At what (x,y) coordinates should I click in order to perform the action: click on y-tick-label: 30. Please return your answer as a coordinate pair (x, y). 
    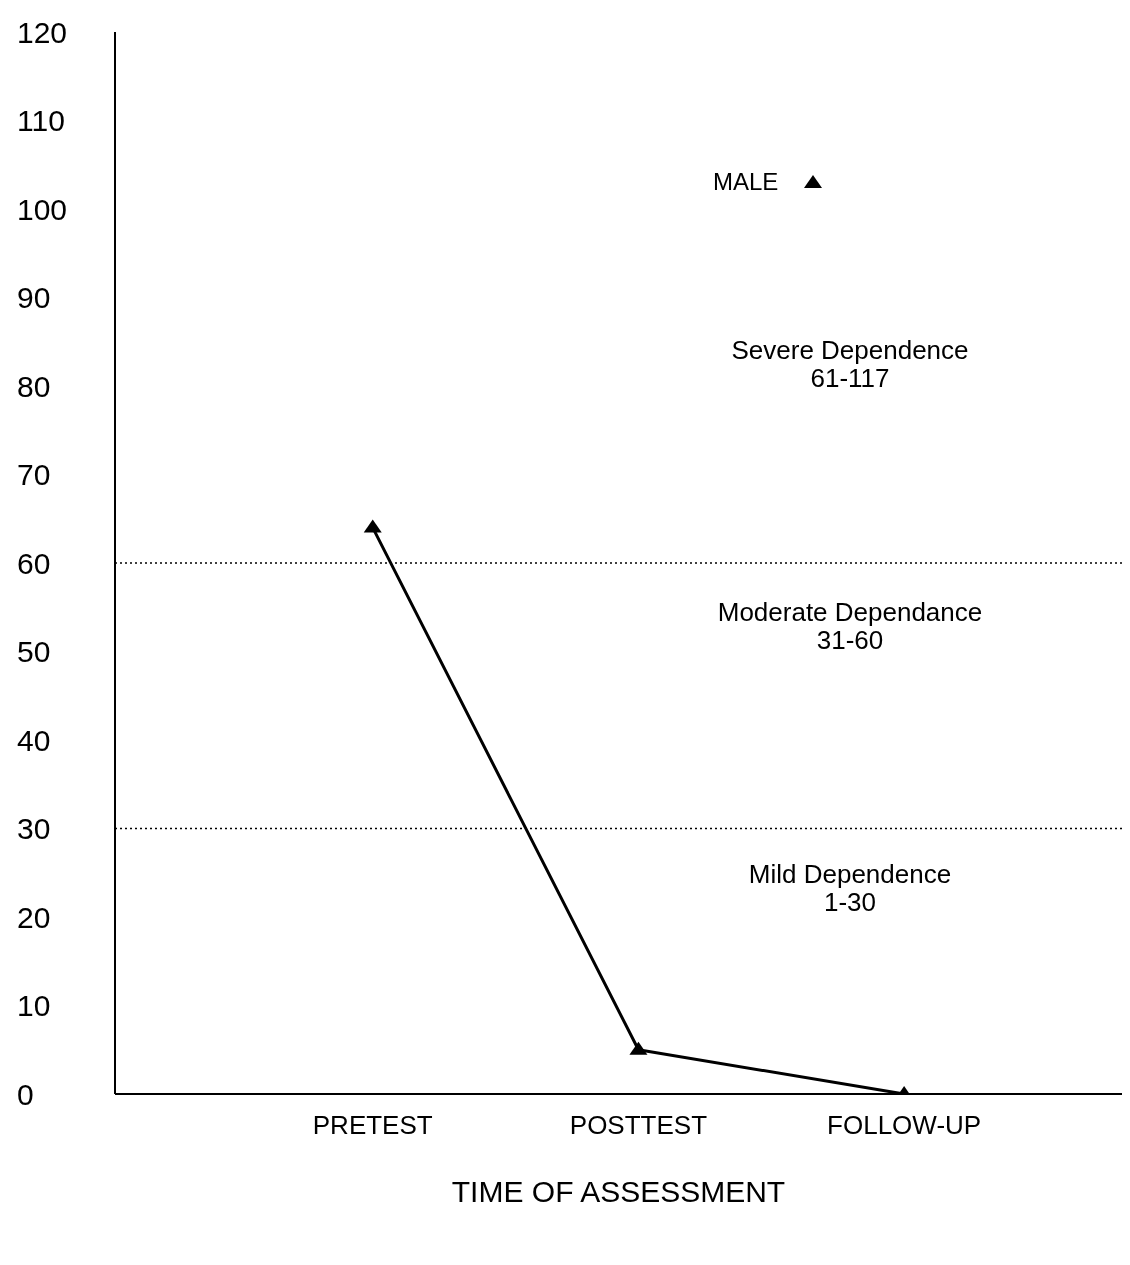
    Looking at the image, I should click on (34, 829).